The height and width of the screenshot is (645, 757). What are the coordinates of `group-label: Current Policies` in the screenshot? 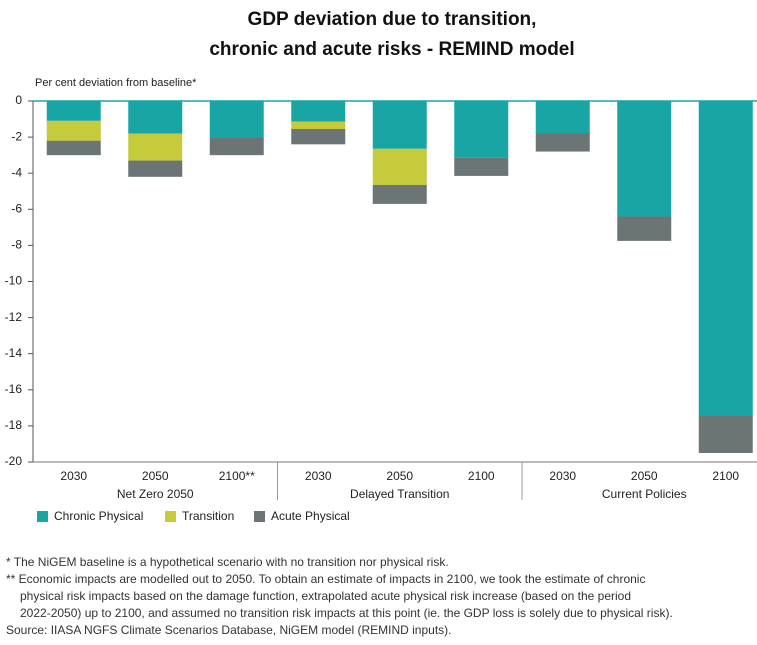 It's located at (644, 494).